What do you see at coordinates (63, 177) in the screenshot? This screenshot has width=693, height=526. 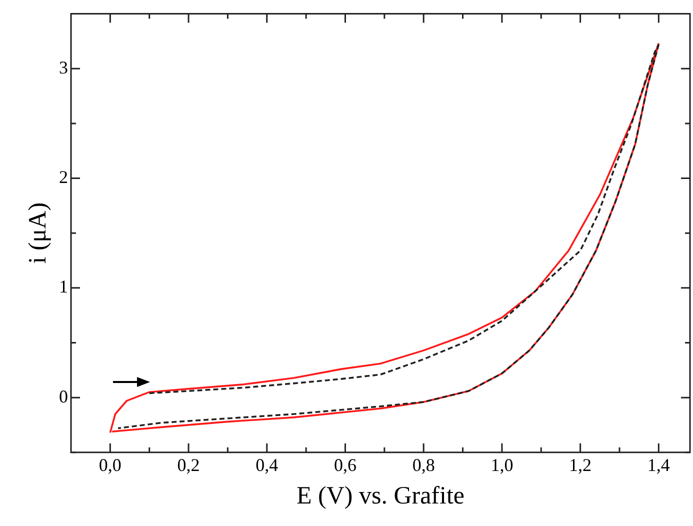 I see `y-tick-label: 2` at bounding box center [63, 177].